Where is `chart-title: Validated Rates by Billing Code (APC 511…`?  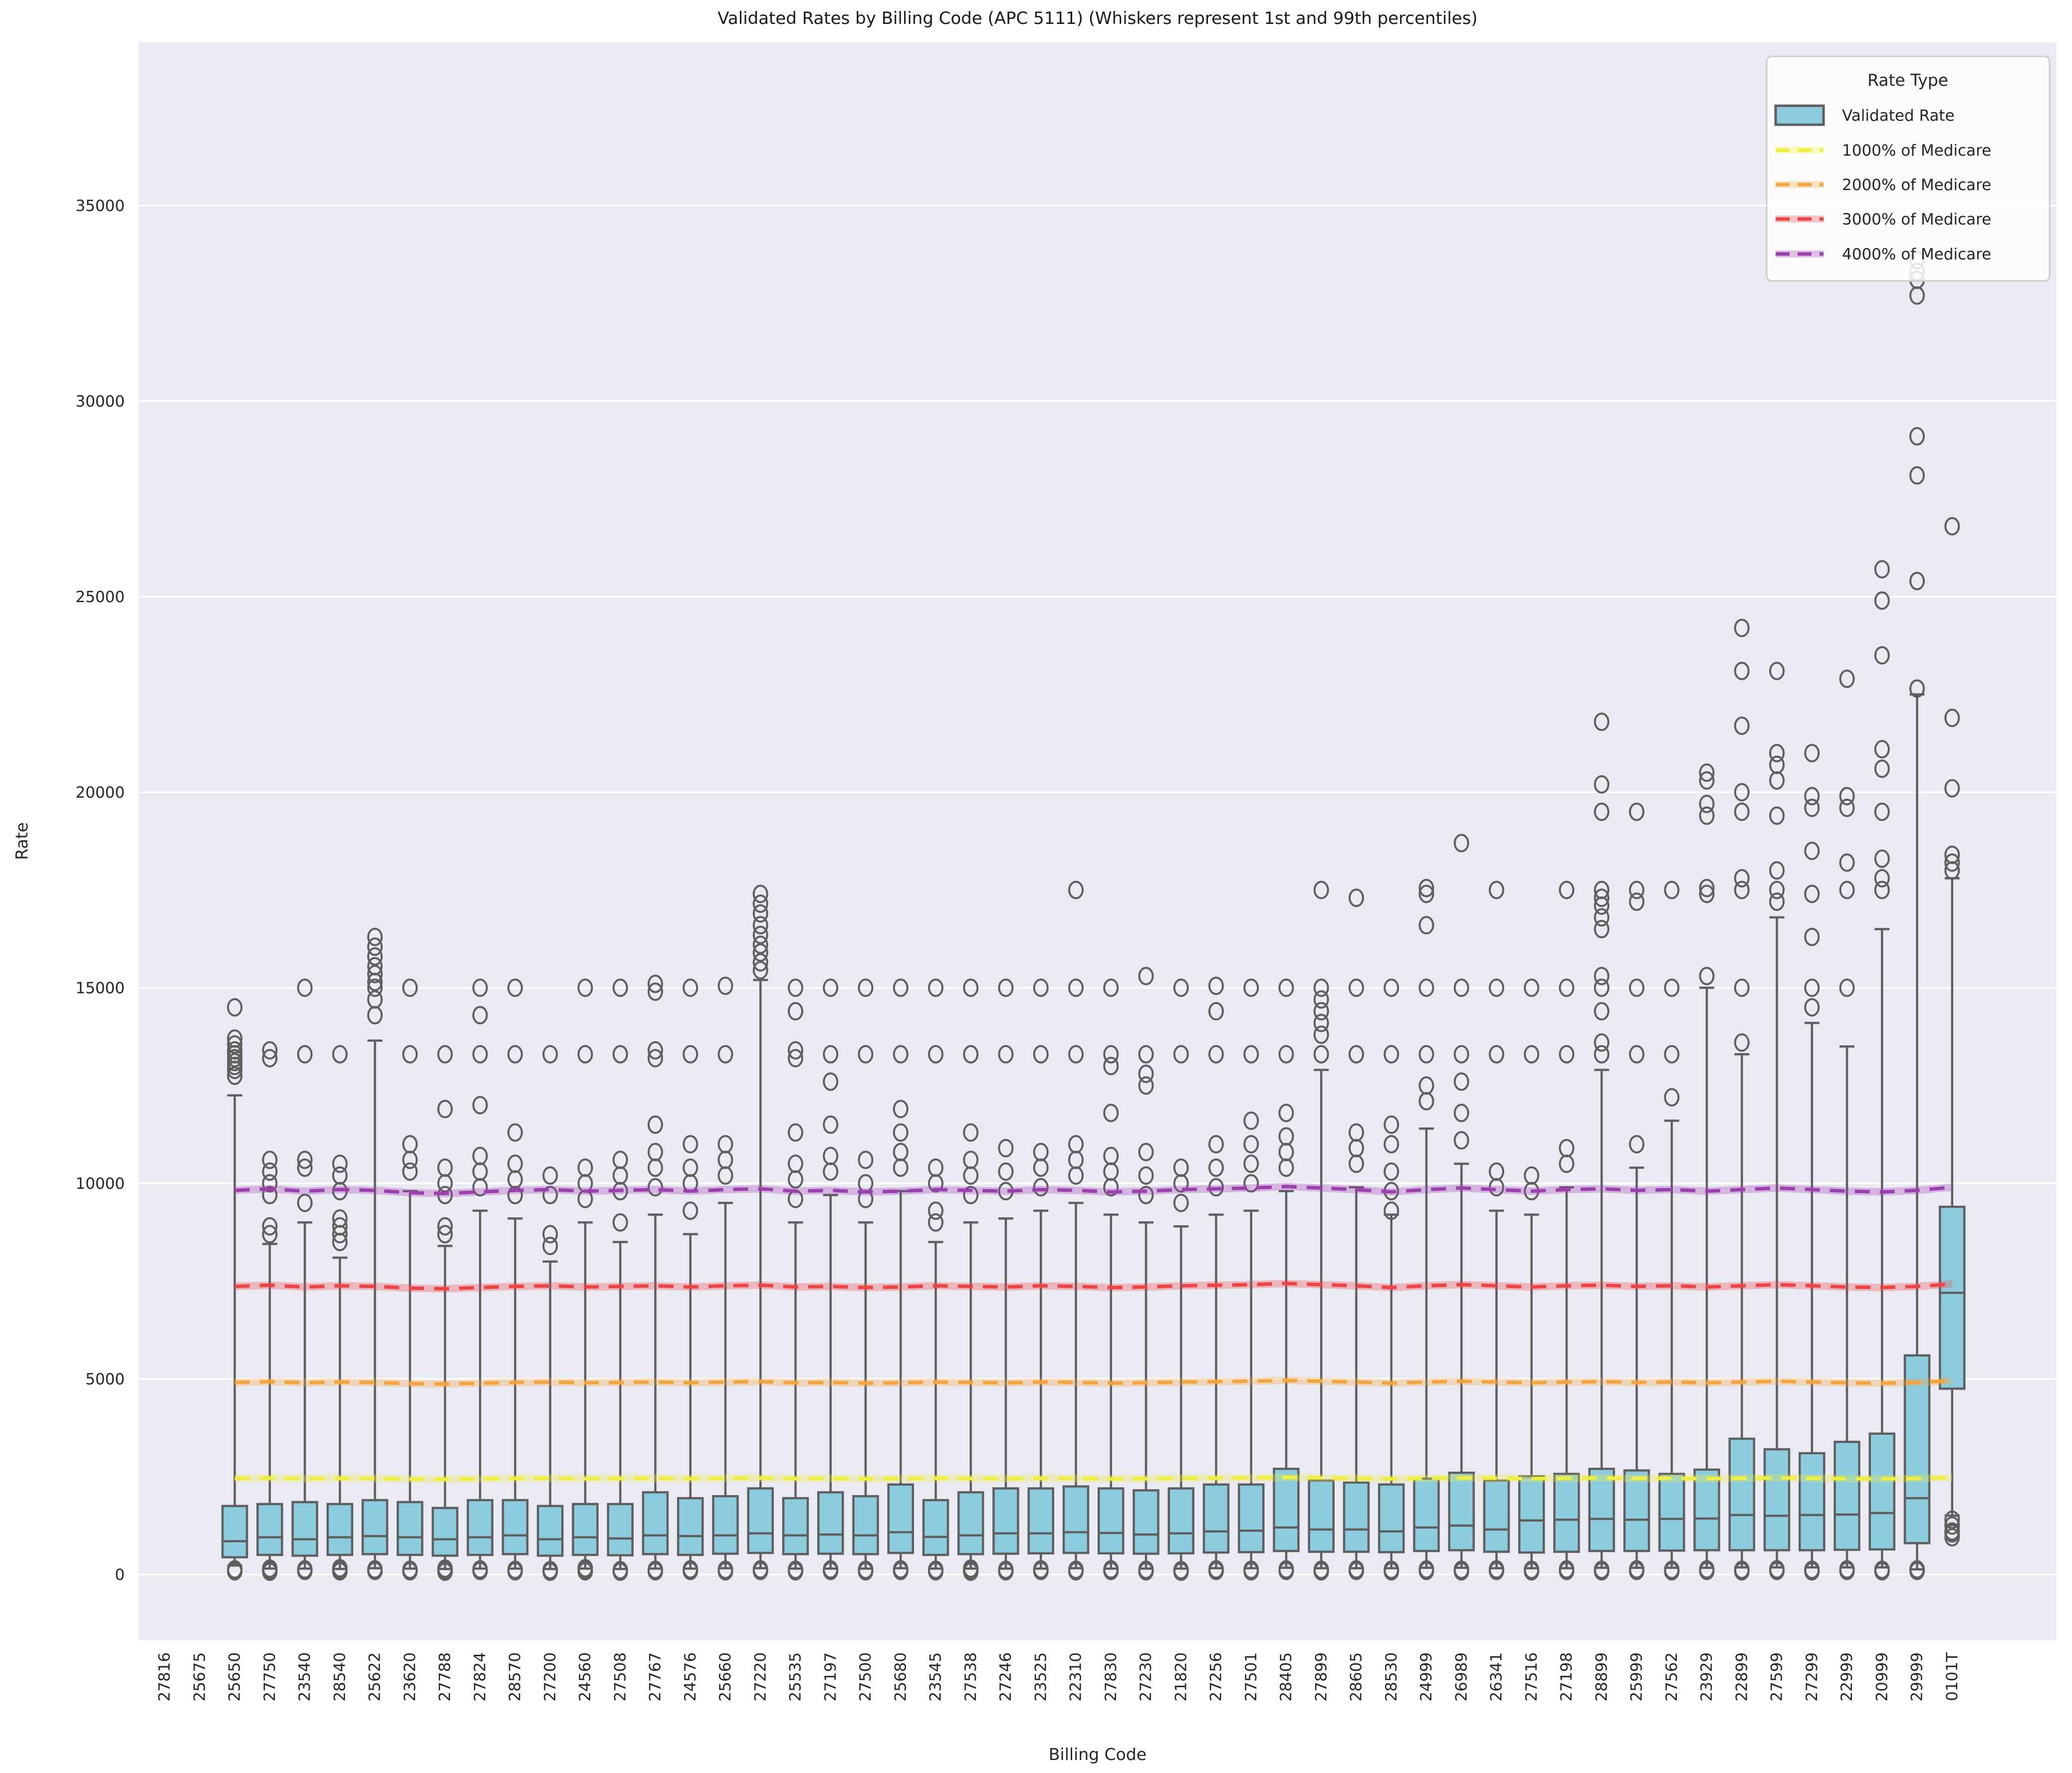 chart-title: Validated Rates by Billing Code (APC 511… is located at coordinates (1097, 18).